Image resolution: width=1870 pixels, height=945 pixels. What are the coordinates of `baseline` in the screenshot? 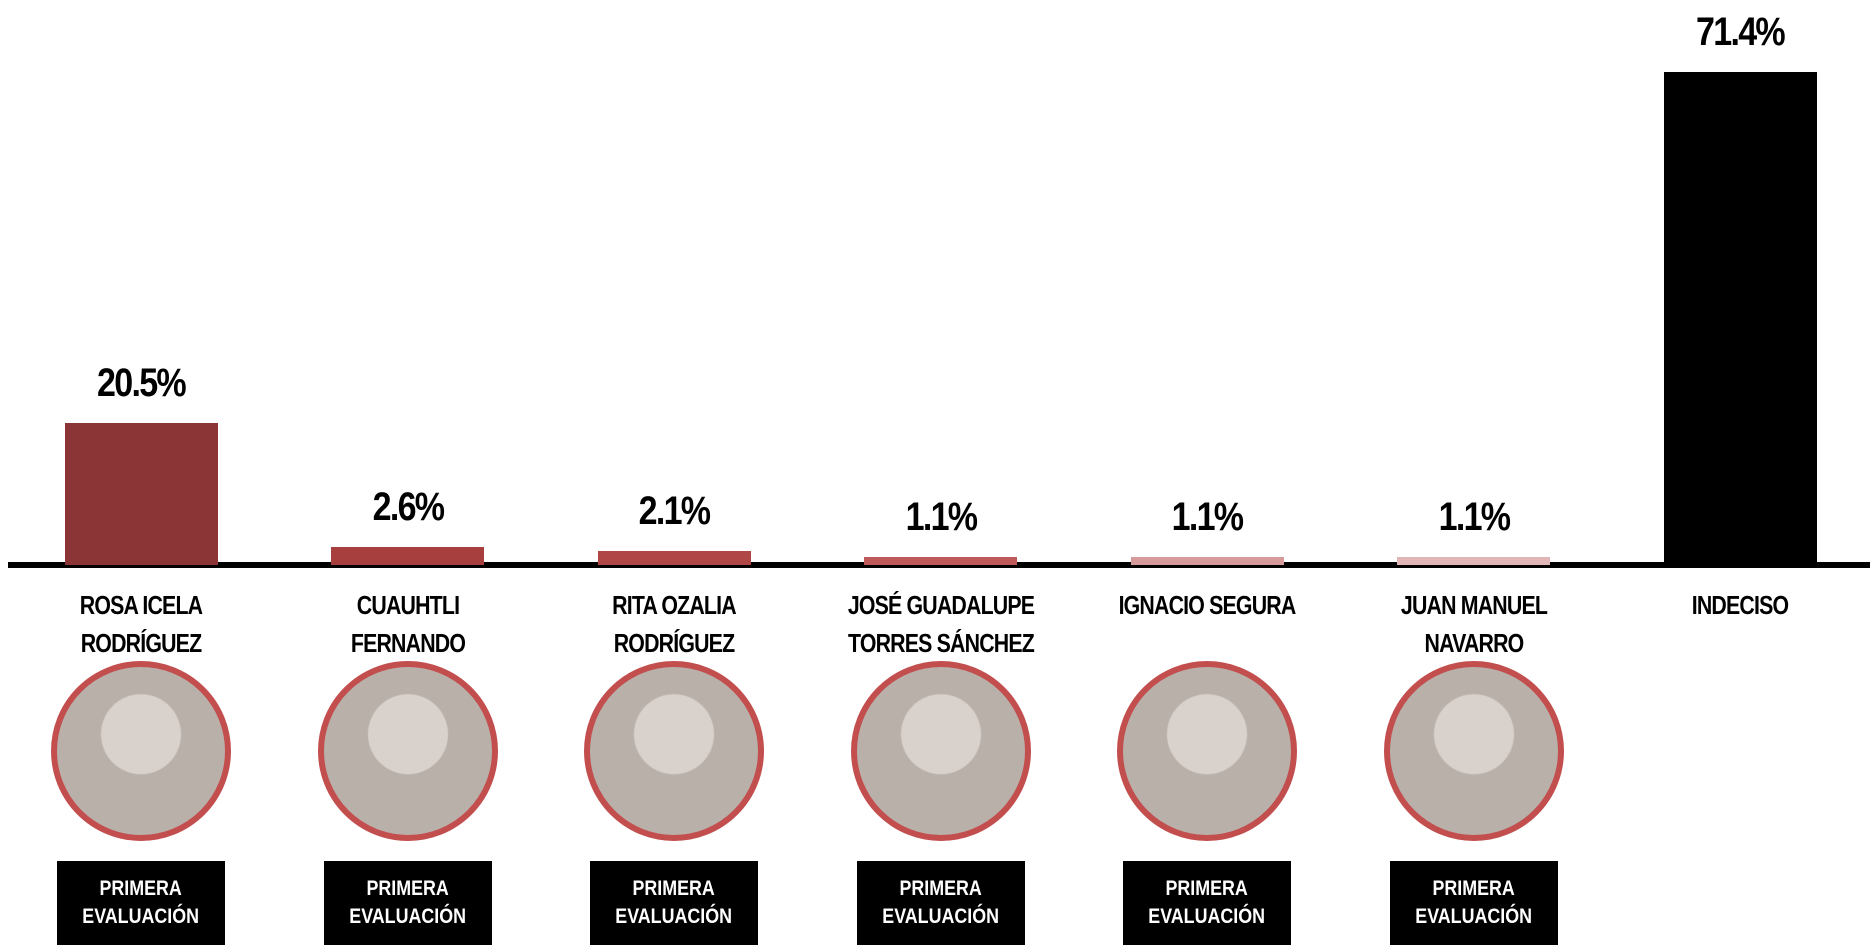 It's located at (939, 565).